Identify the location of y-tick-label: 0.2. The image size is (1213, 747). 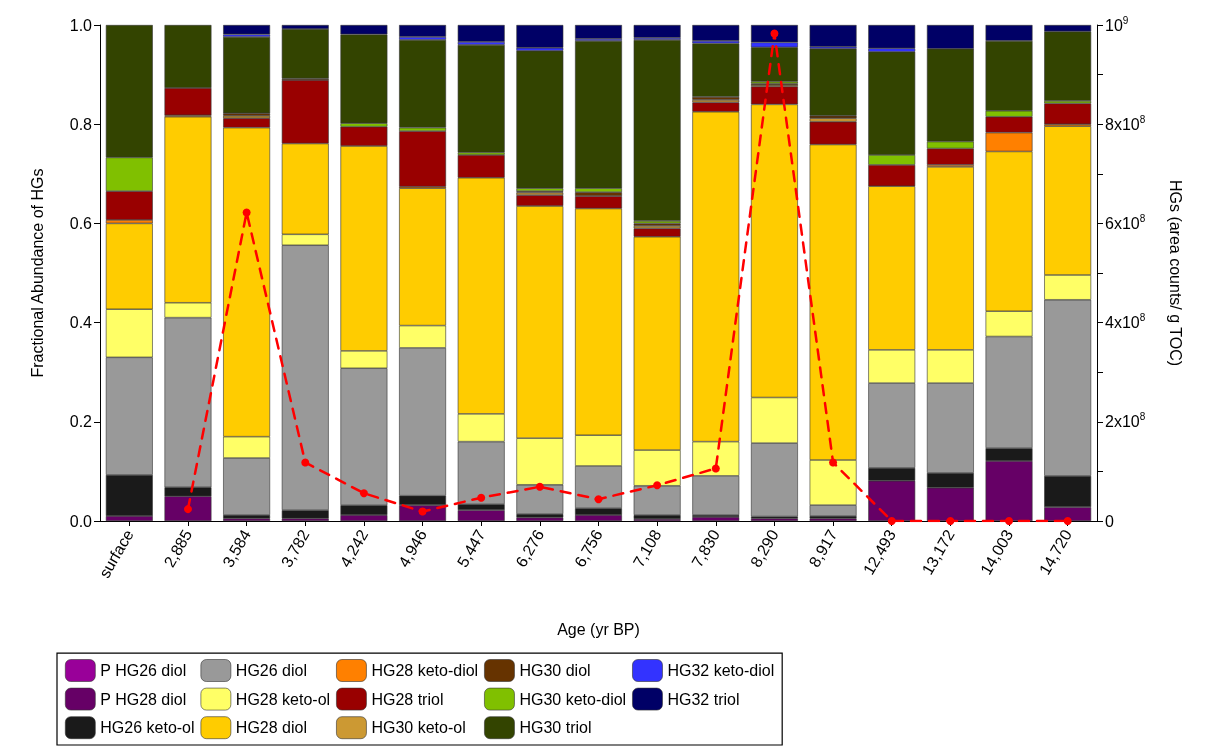
(81, 422).